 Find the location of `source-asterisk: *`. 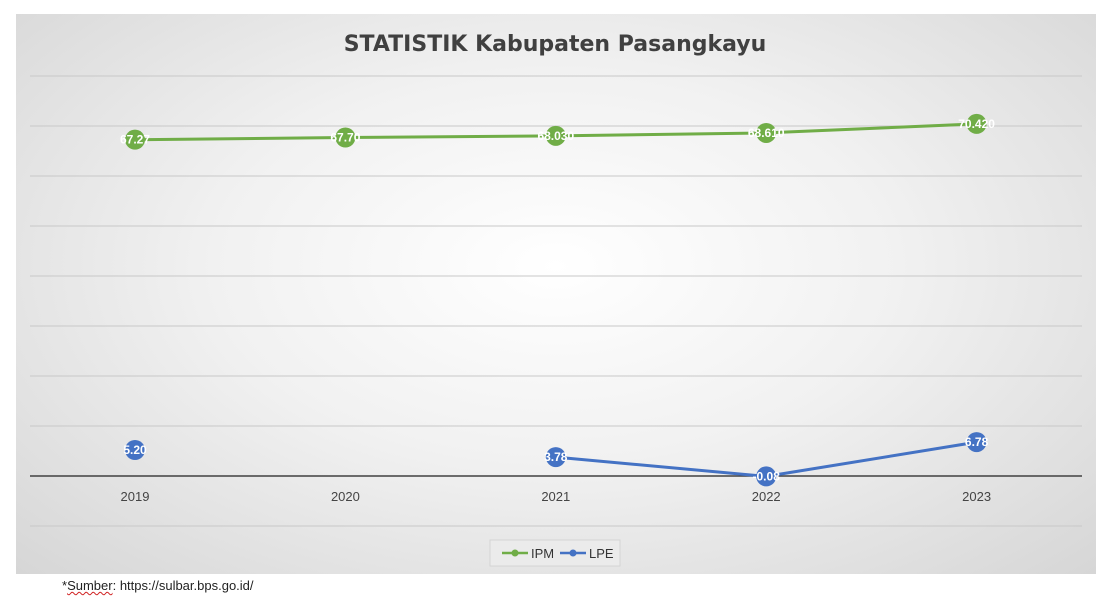

source-asterisk: * is located at coordinates (65, 585).